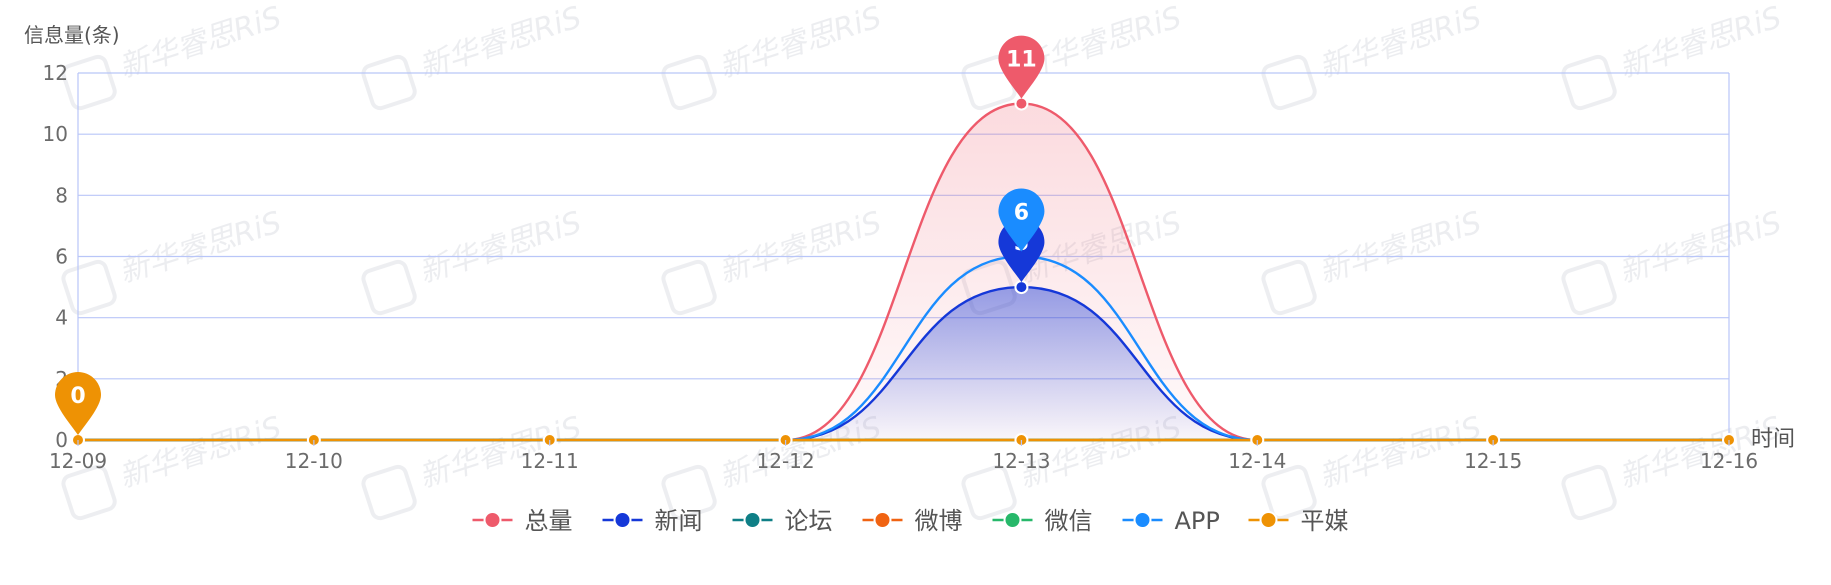 The width and height of the screenshot is (1831, 585). I want to click on legend-item: 微博, so click(912, 521).